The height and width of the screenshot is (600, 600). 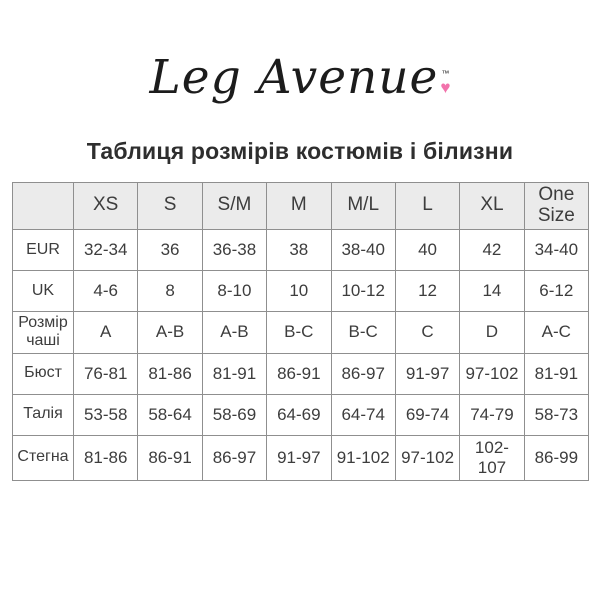 What do you see at coordinates (43, 290) in the screenshot?
I see `row-label: UK` at bounding box center [43, 290].